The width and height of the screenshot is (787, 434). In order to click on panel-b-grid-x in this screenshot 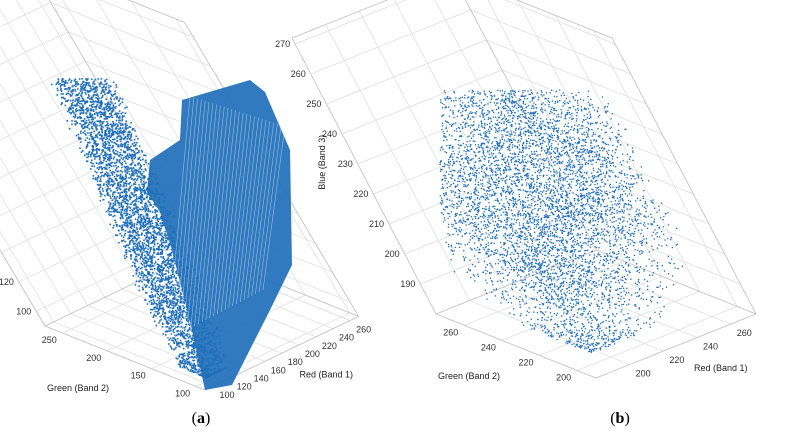, I will do `click(397, 162)`.